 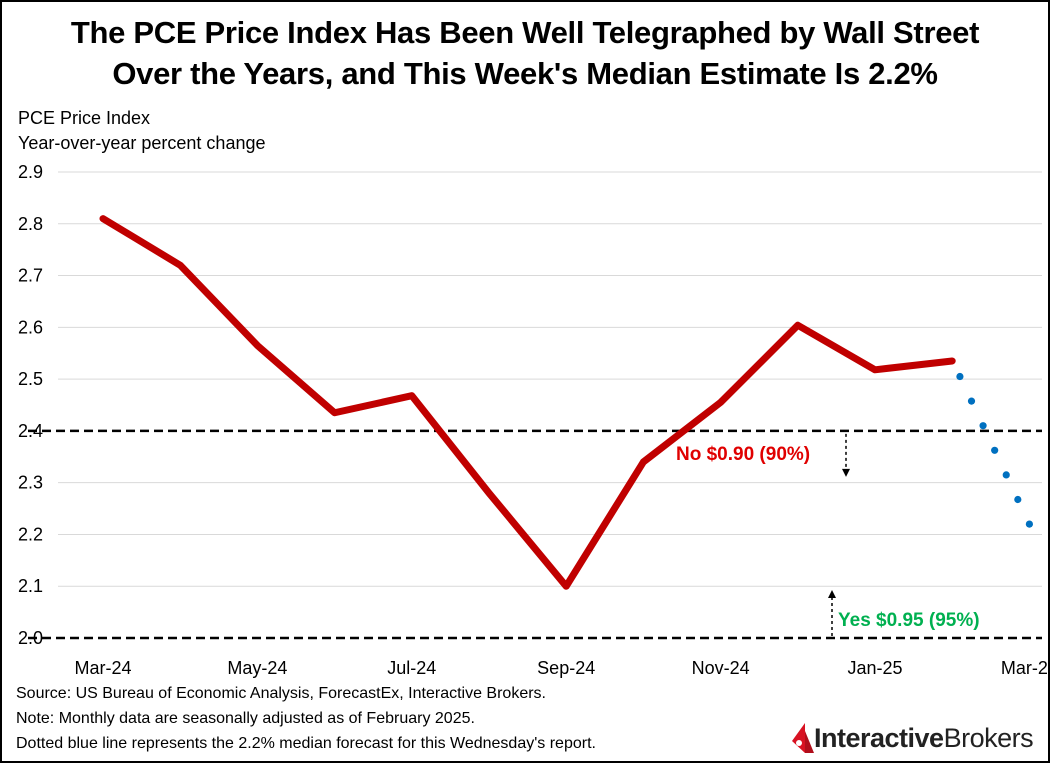 I want to click on y-axis-label-line2: Year-over-year percent change, so click(x=142, y=143).